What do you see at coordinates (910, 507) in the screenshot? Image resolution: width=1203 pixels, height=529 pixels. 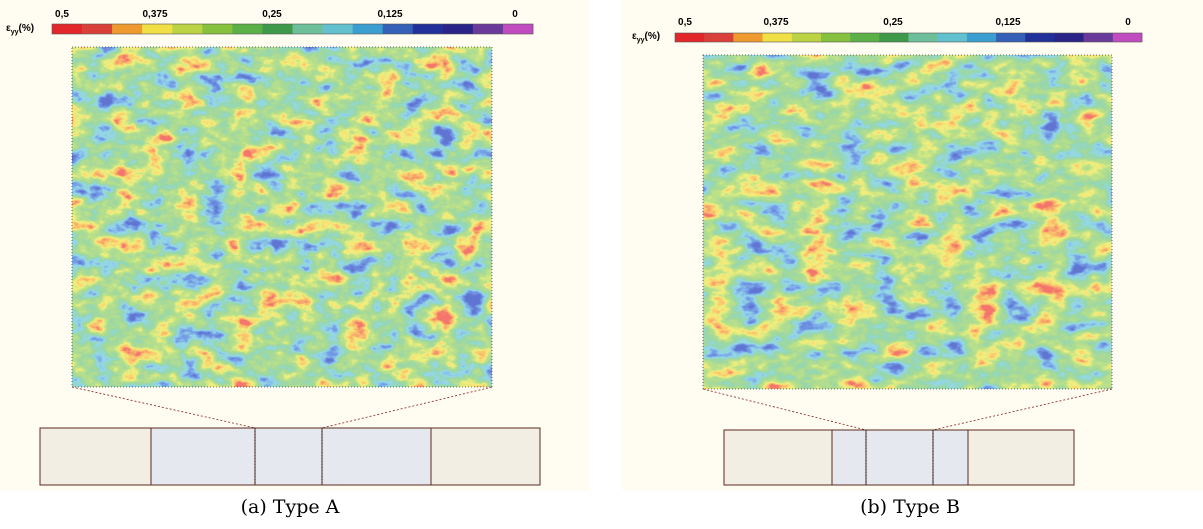 I see `caption: (b) Type B` at bounding box center [910, 507].